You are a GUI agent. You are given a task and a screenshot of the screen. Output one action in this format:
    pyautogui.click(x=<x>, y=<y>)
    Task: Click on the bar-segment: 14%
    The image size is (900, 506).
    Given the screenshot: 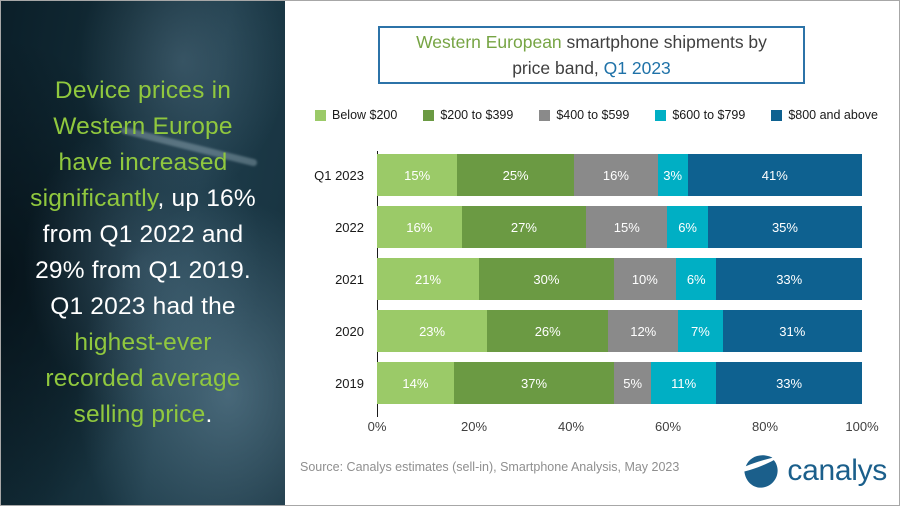 What is the action you would take?
    pyautogui.click(x=415, y=383)
    